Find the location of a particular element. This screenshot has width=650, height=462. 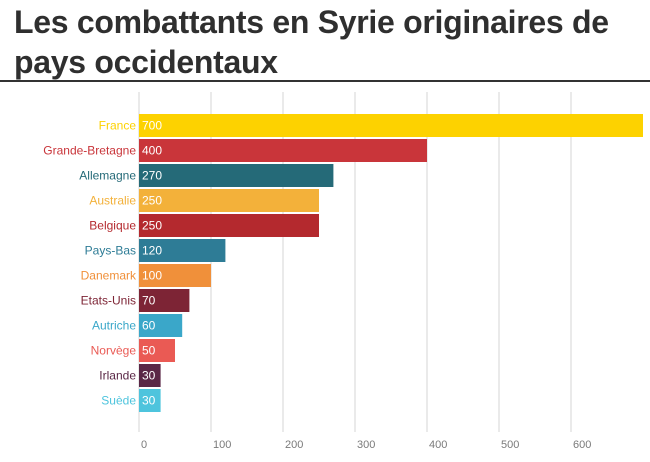

category-label: Allemagne is located at coordinates (107, 176).